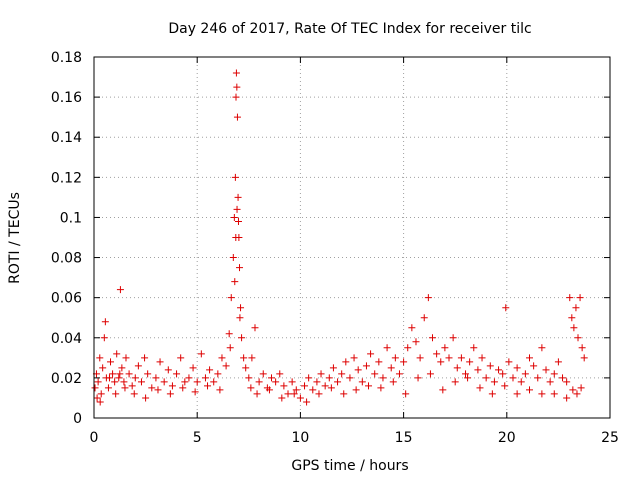  Describe the element at coordinates (300, 438) in the screenshot. I see `x-tick-label: 10` at that location.